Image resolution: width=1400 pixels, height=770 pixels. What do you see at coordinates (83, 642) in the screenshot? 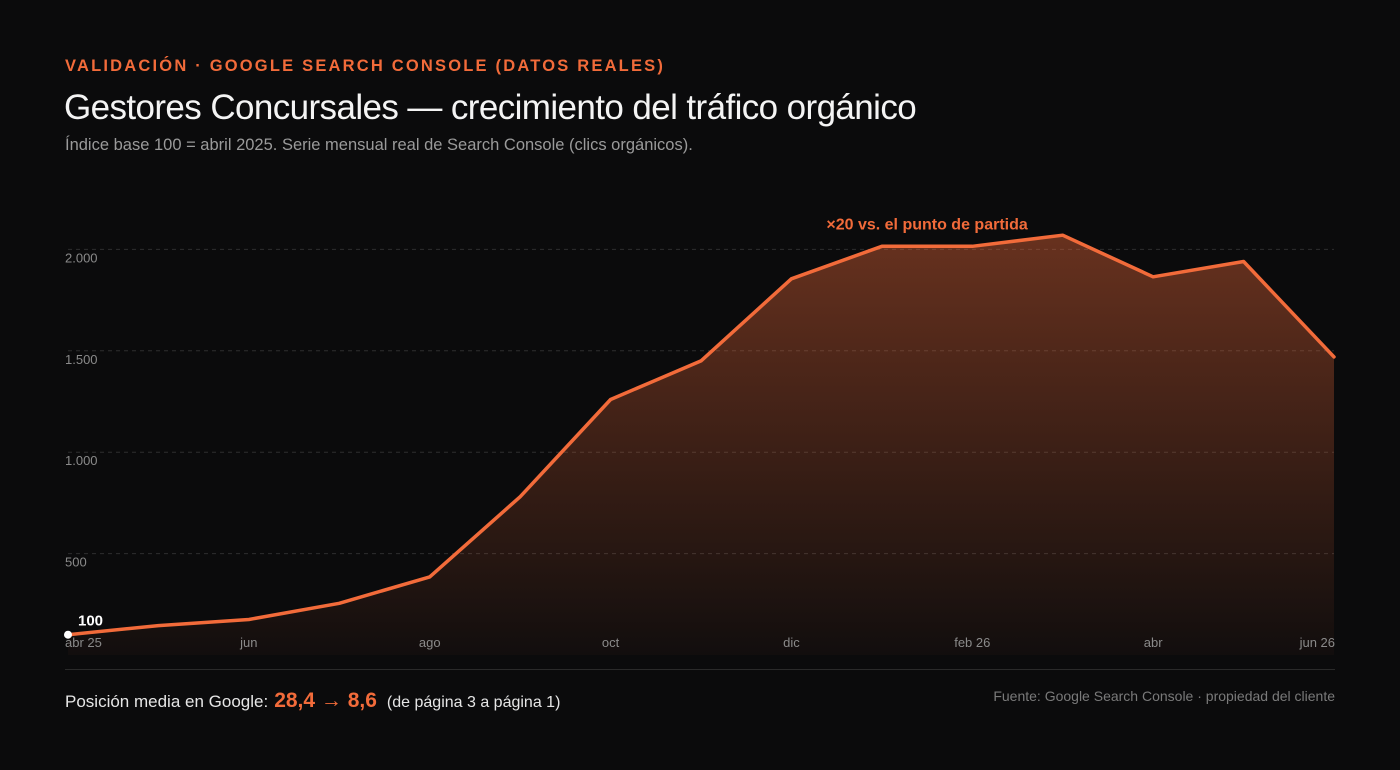
I see `x-tick-label-0: abr 25` at bounding box center [83, 642].